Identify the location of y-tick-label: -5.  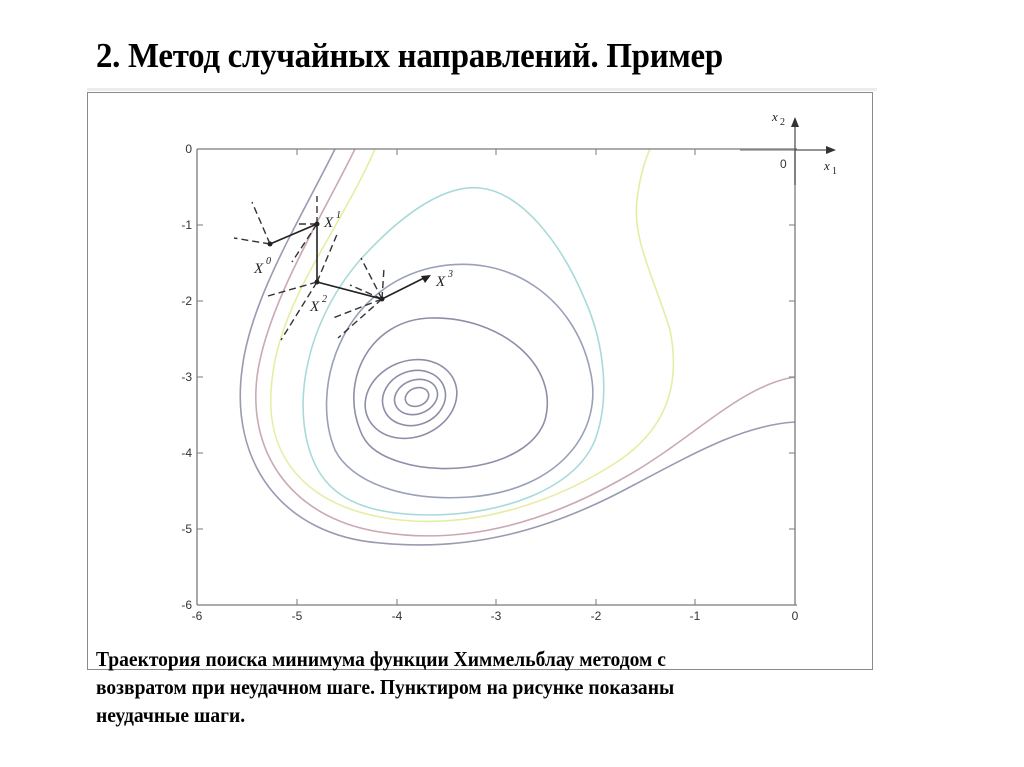
(186, 529).